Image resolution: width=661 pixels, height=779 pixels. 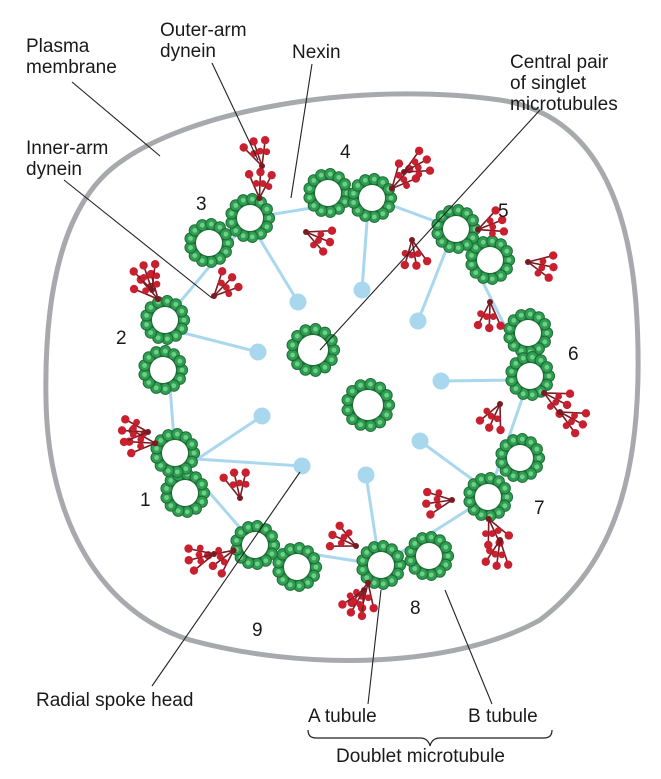 I want to click on plasma-membrane-label: Plasma membrane, so click(x=71, y=57).